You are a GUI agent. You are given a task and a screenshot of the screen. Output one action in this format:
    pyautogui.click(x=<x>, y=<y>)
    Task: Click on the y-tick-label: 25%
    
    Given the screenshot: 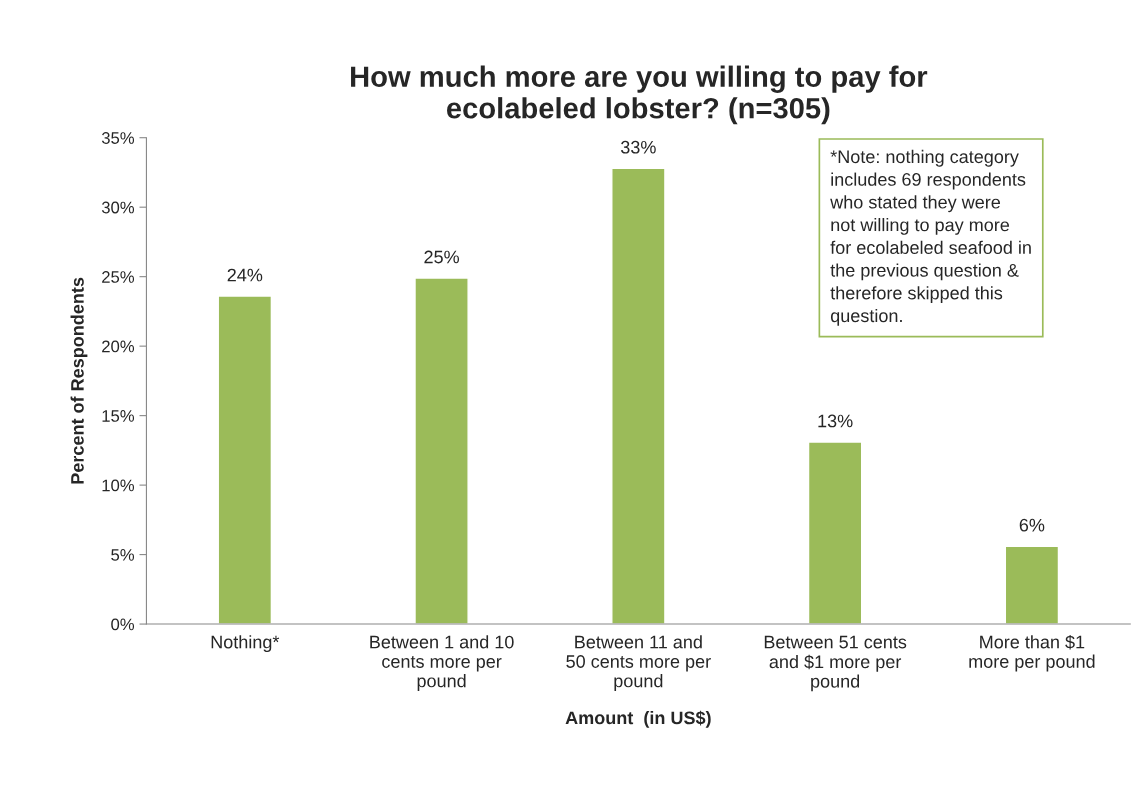 What is the action you would take?
    pyautogui.click(x=118, y=277)
    